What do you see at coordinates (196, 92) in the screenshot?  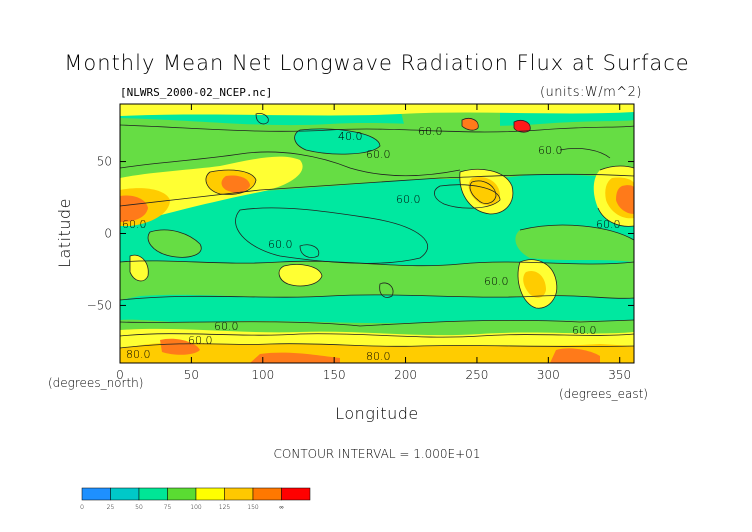 I see `file-label: [NLWRS_2000-02_NCEP.nc]` at bounding box center [196, 92].